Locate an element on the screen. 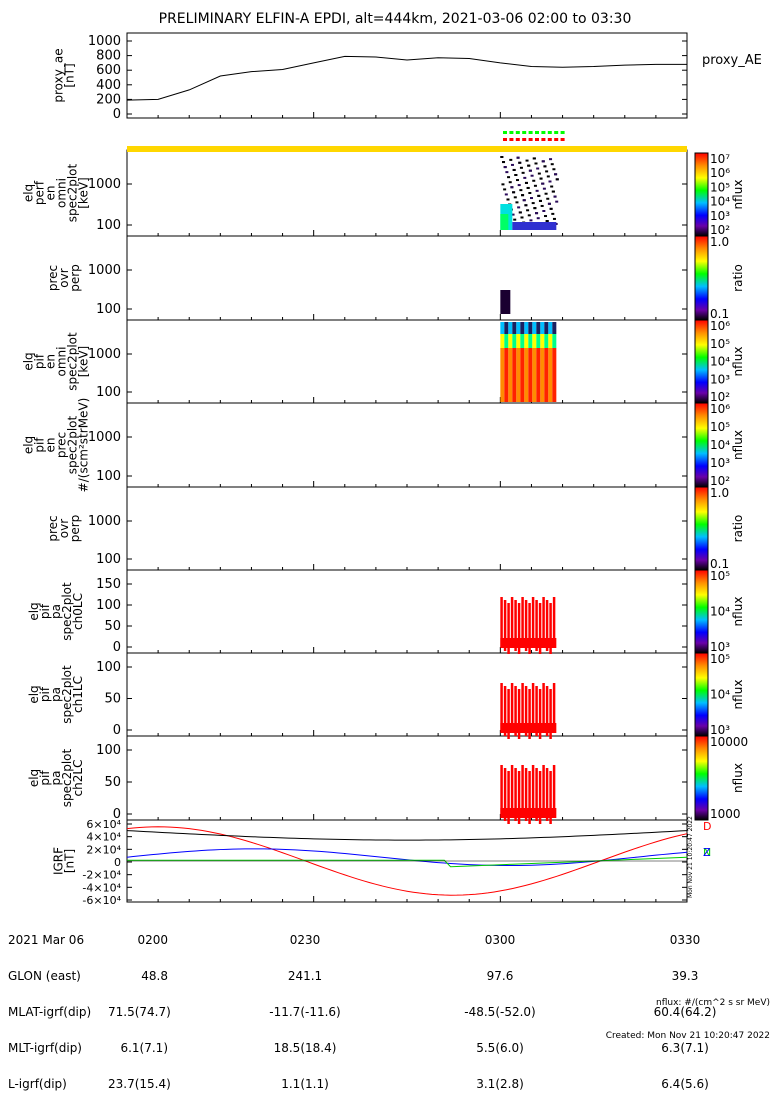 The width and height of the screenshot is (775, 1102). y-tick-label: 1000 is located at coordinates (104, 184).